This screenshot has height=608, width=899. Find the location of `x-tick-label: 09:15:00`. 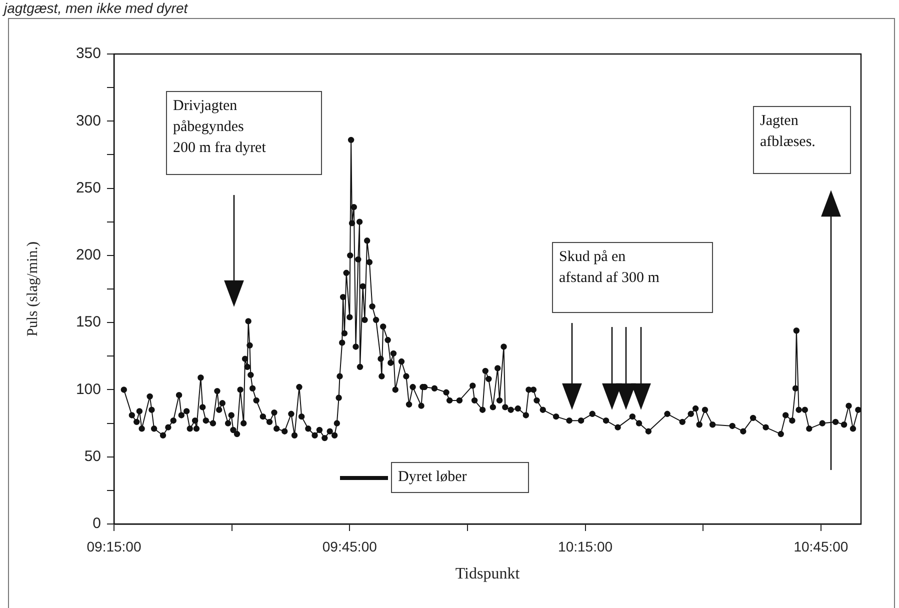

x-tick-label: 09:15:00 is located at coordinates (114, 546).